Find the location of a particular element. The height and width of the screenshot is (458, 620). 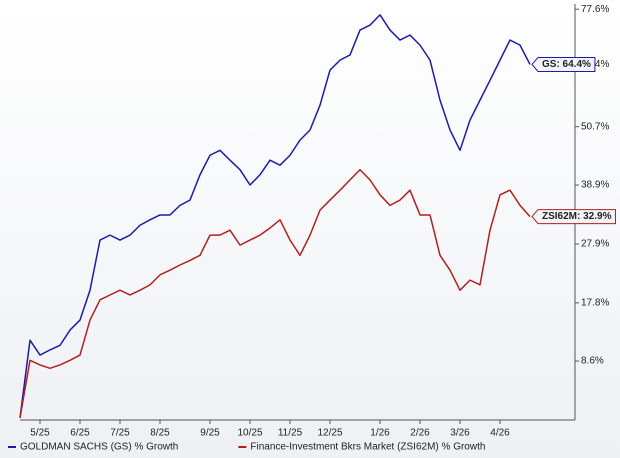

x-tick-label: 11/25 is located at coordinates (290, 433).